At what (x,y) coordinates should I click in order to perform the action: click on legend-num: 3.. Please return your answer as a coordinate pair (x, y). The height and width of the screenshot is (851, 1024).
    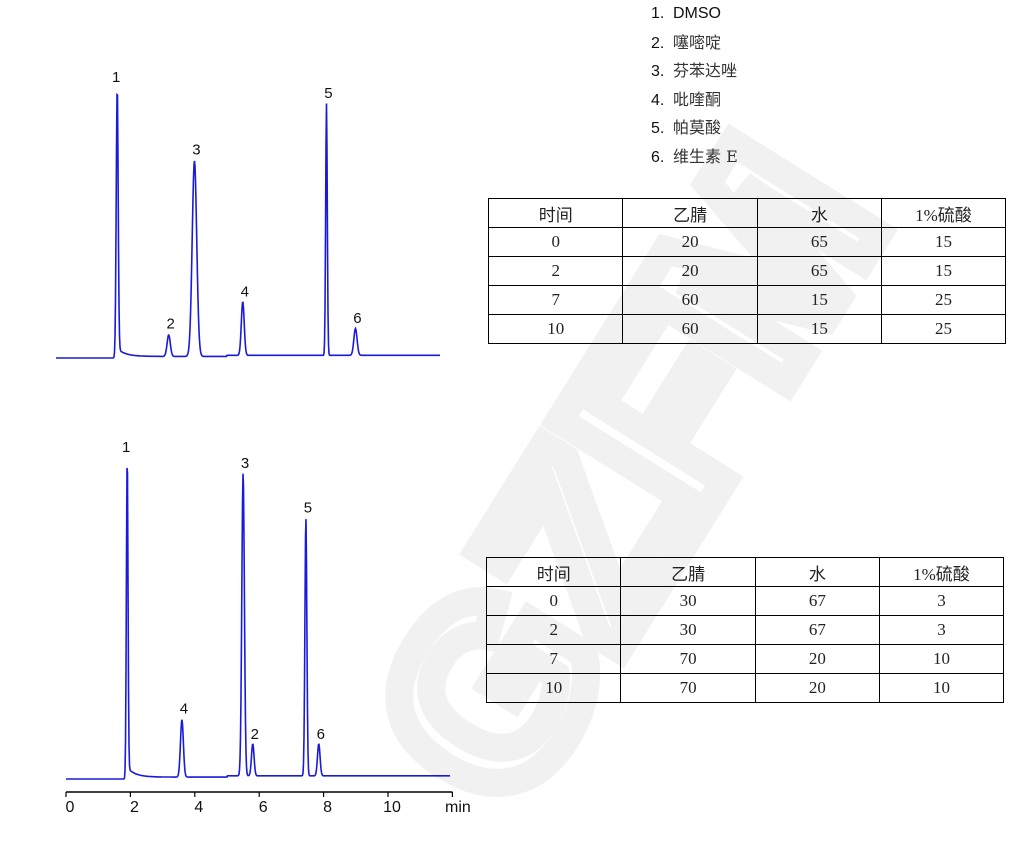
    Looking at the image, I should click on (658, 72).